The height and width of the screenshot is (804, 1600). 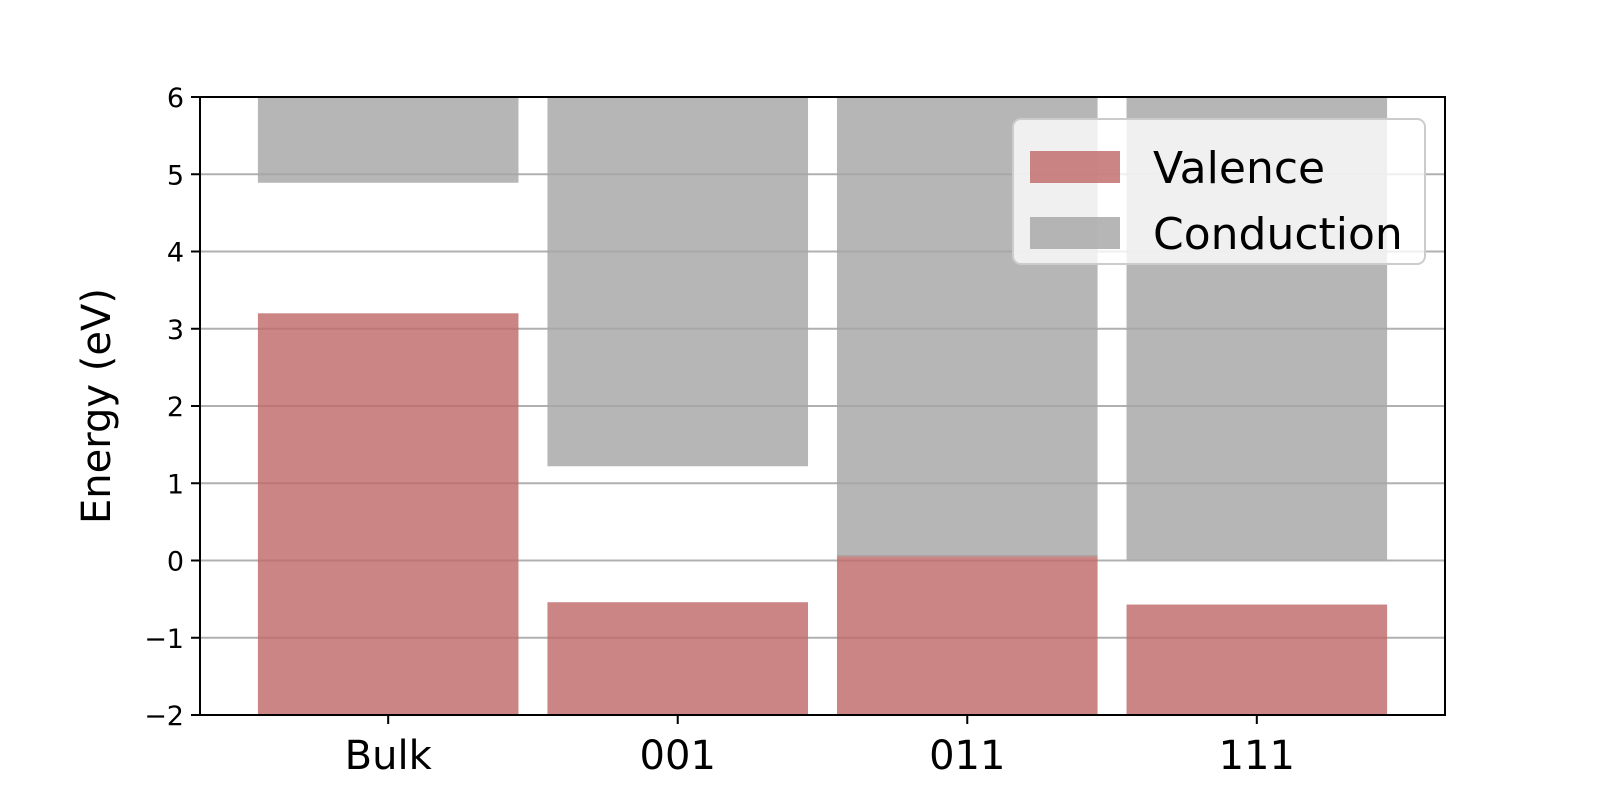 I want to click on y-tick-label: 3, so click(x=175, y=330).